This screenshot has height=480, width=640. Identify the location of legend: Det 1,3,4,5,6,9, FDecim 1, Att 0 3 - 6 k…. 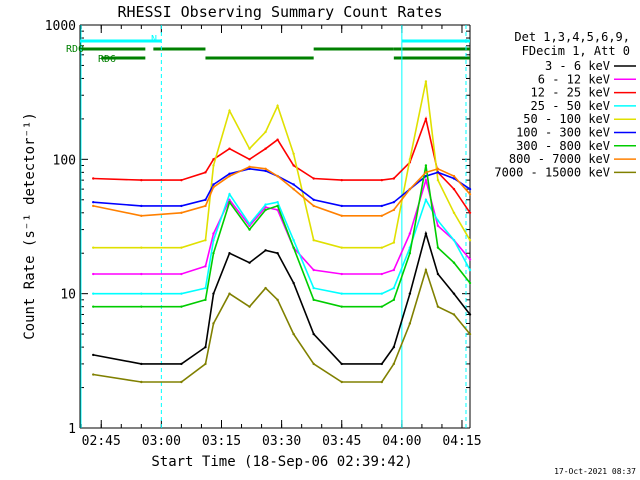
(565, 104).